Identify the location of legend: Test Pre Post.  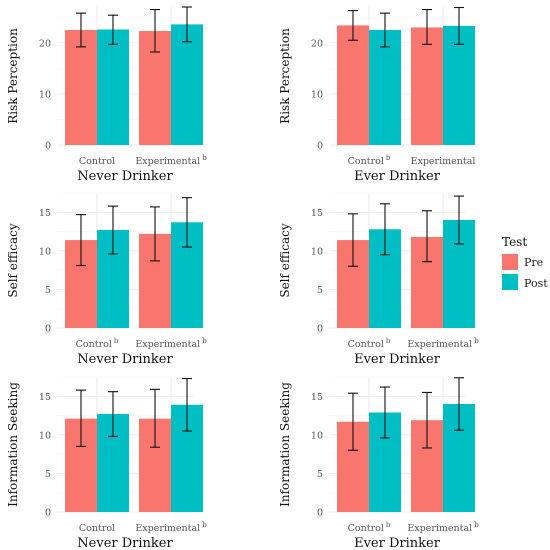
(525, 262).